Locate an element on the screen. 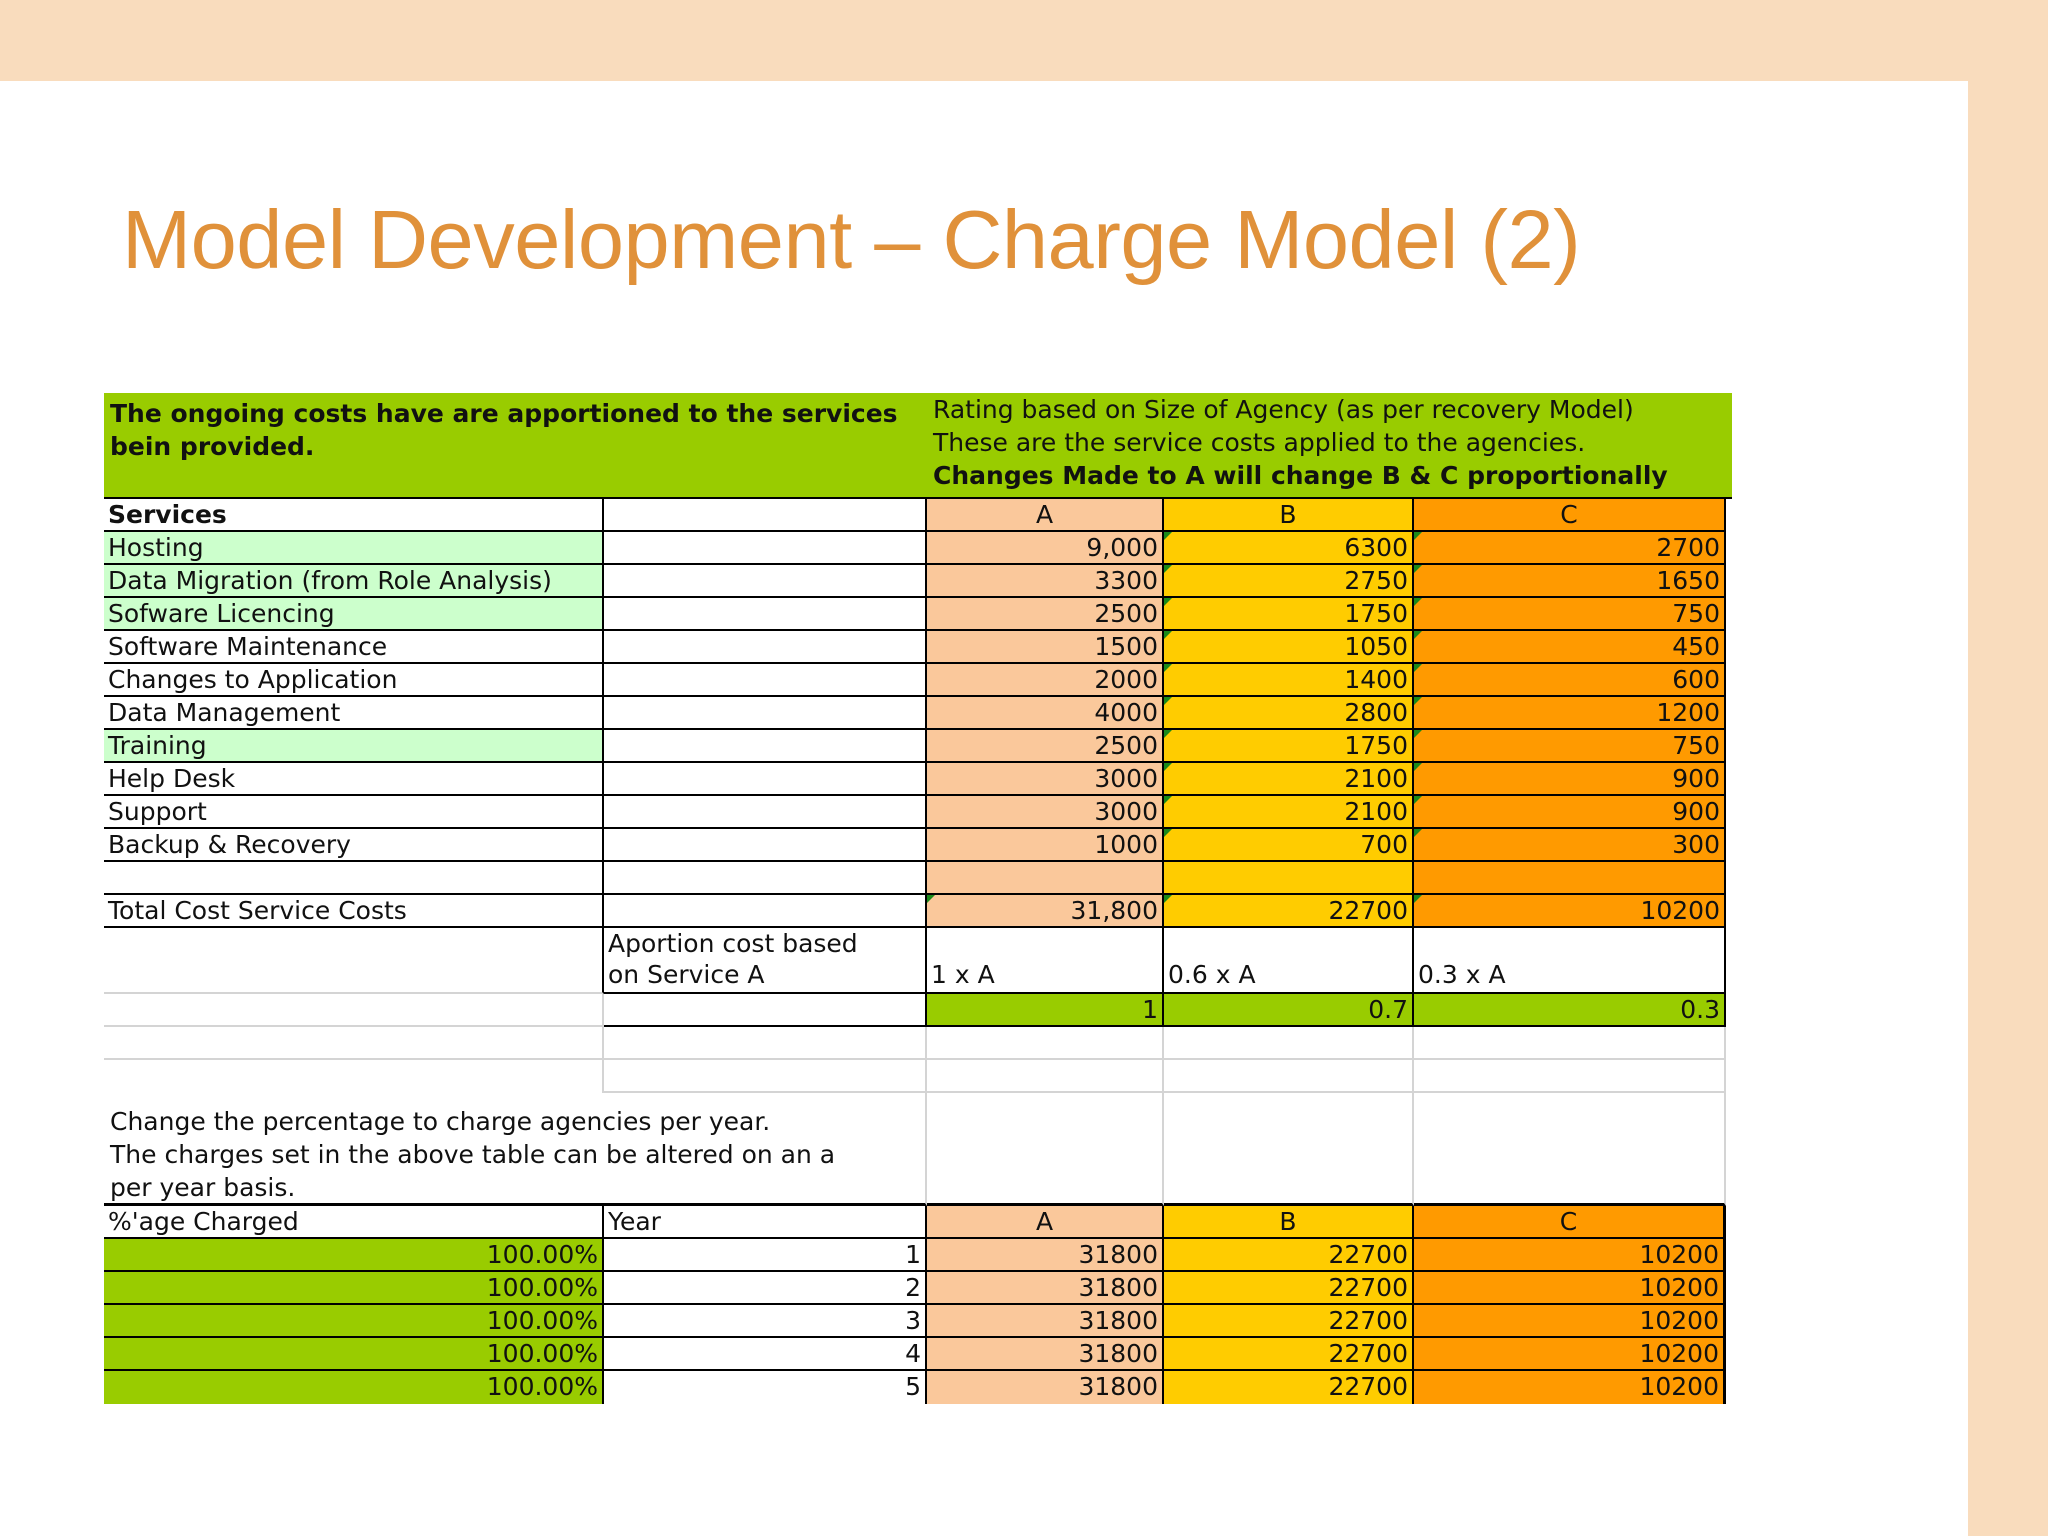 Image resolution: width=2048 pixels, height=1536 pixels. service-name: Training is located at coordinates (354, 746).